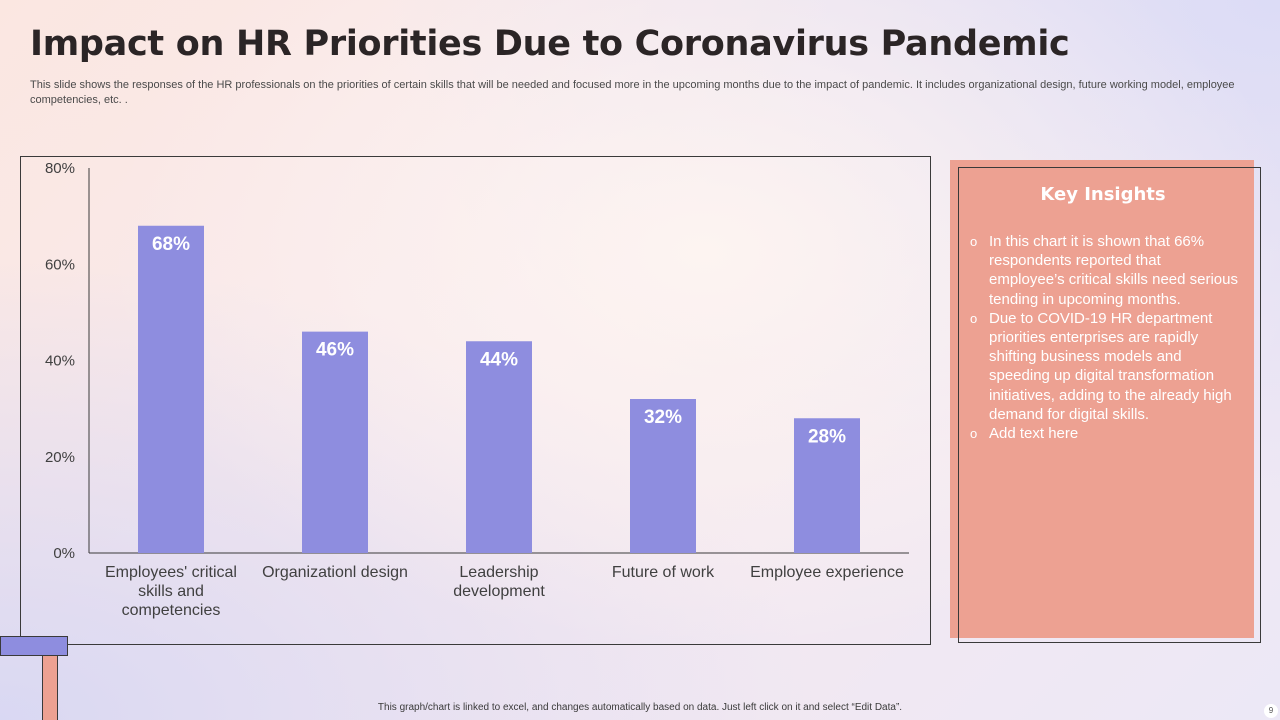  I want to click on insight-text: Add text here, so click(1034, 434).